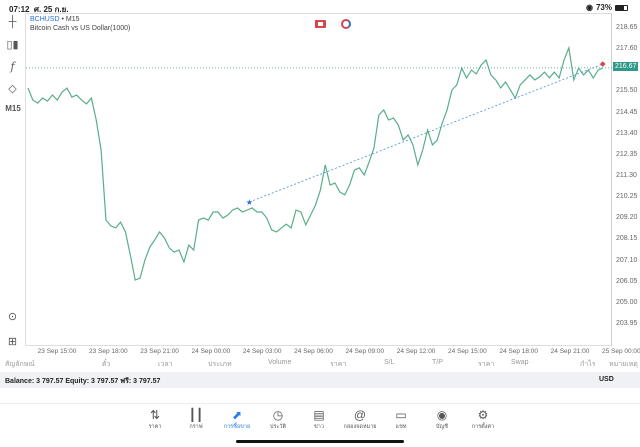  I want to click on nav-item-mailbox: @ กล่องจดหมาย, so click(360, 419).